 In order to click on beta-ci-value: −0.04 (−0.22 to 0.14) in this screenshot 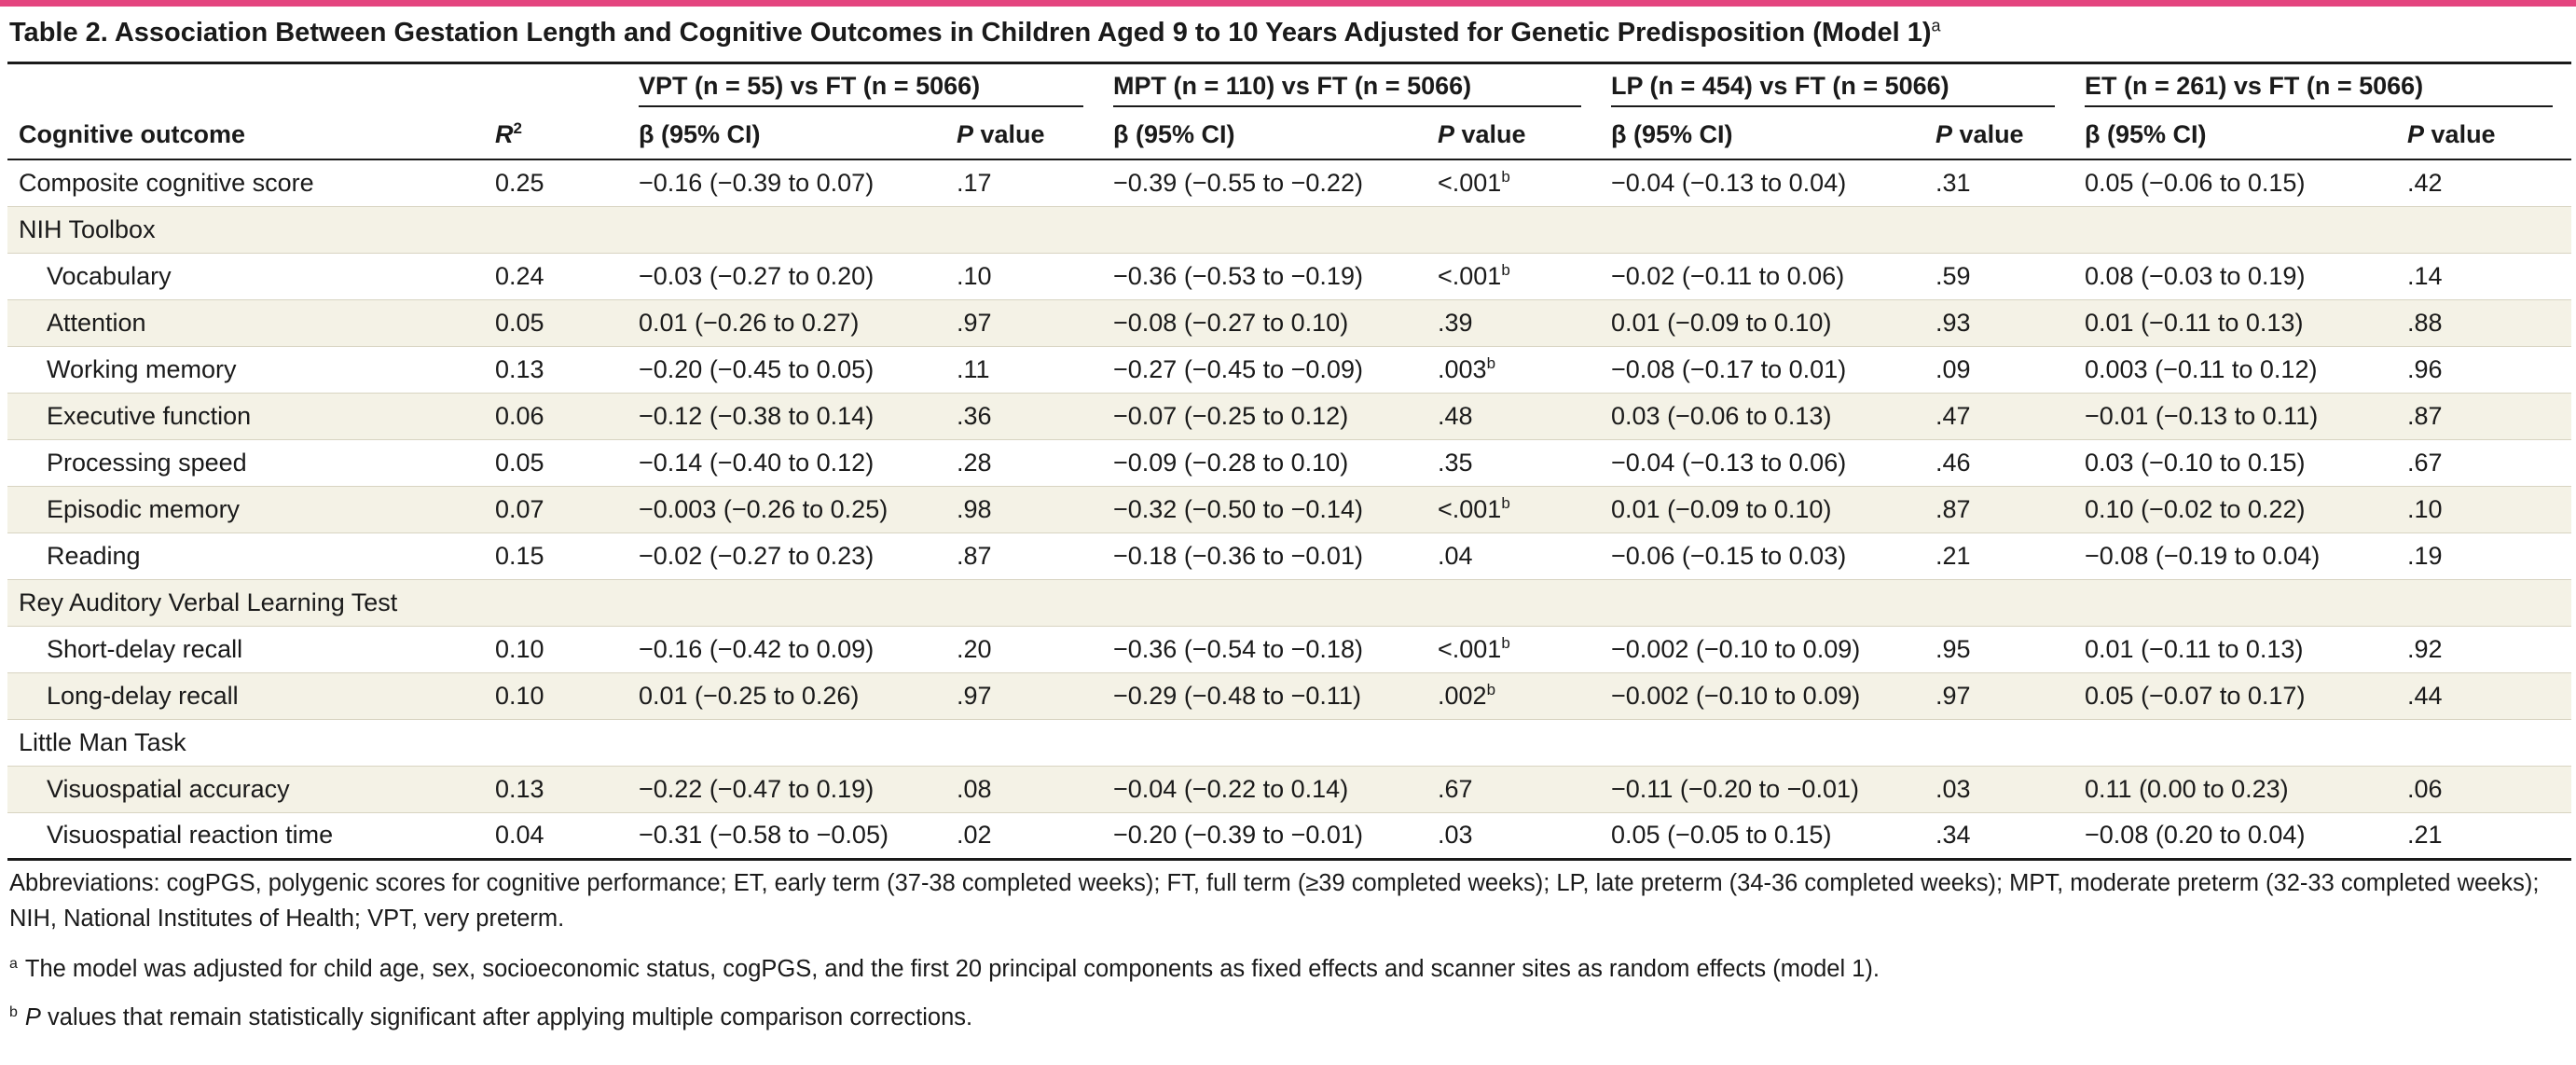, I will do `click(1264, 789)`.